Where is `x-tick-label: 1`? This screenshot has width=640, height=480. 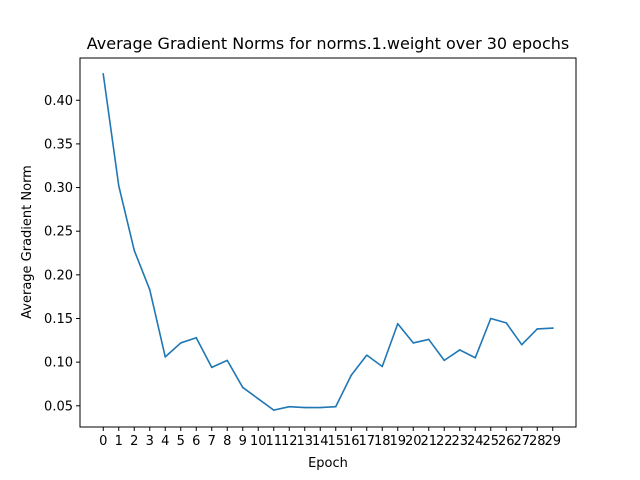 x-tick-label: 1 is located at coordinates (119, 441).